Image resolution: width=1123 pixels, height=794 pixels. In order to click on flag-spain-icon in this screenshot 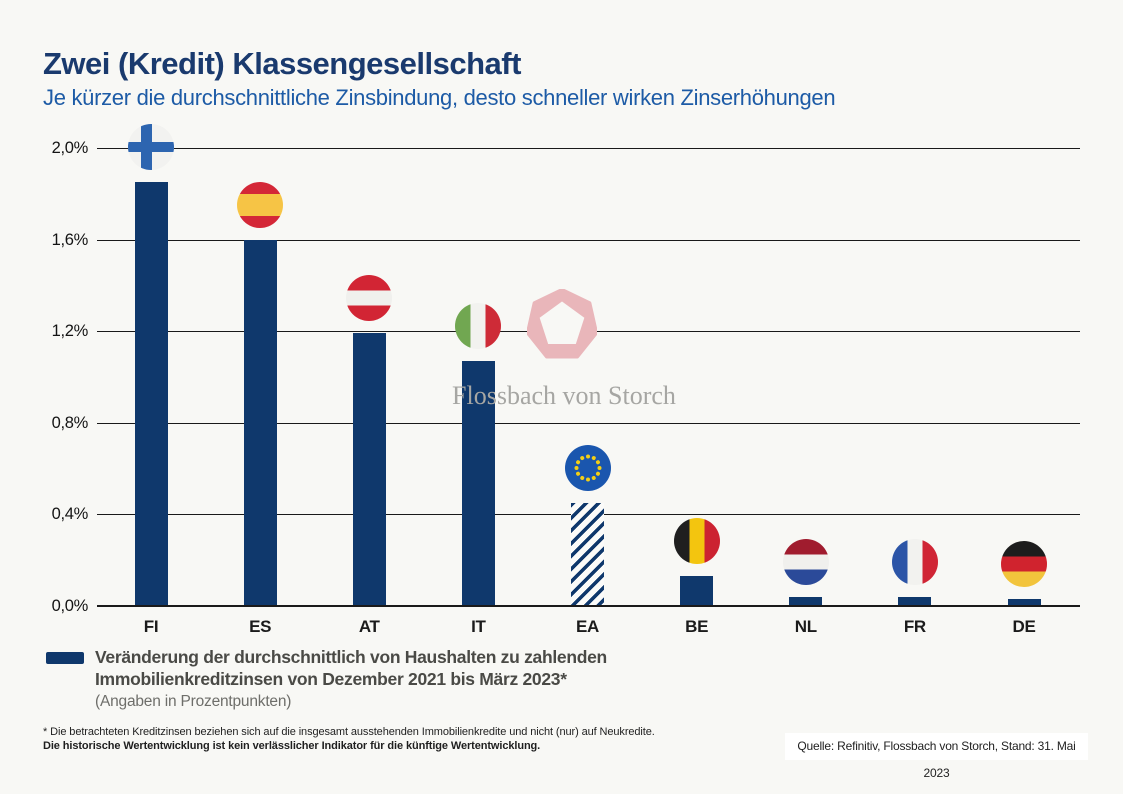, I will do `click(260, 204)`.